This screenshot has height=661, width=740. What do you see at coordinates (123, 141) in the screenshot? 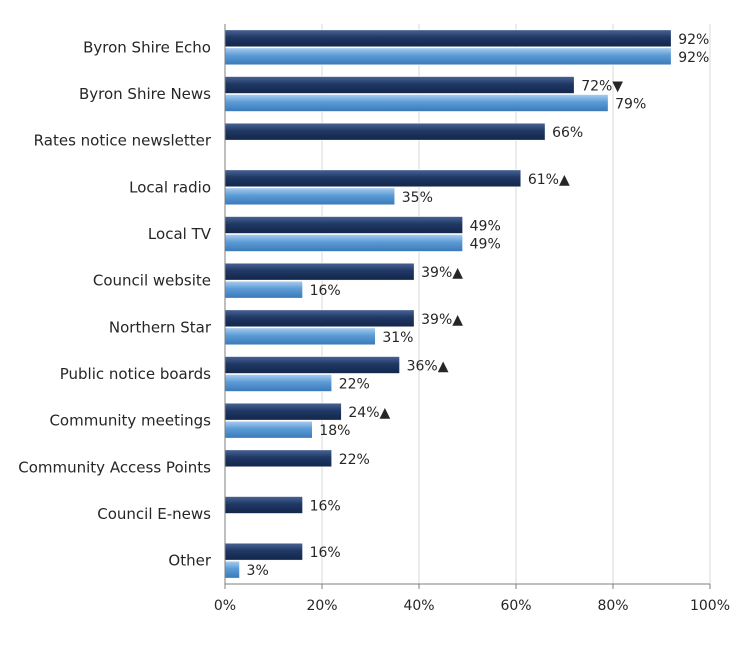
I see `category-label: Rates notice newsletter` at bounding box center [123, 141].